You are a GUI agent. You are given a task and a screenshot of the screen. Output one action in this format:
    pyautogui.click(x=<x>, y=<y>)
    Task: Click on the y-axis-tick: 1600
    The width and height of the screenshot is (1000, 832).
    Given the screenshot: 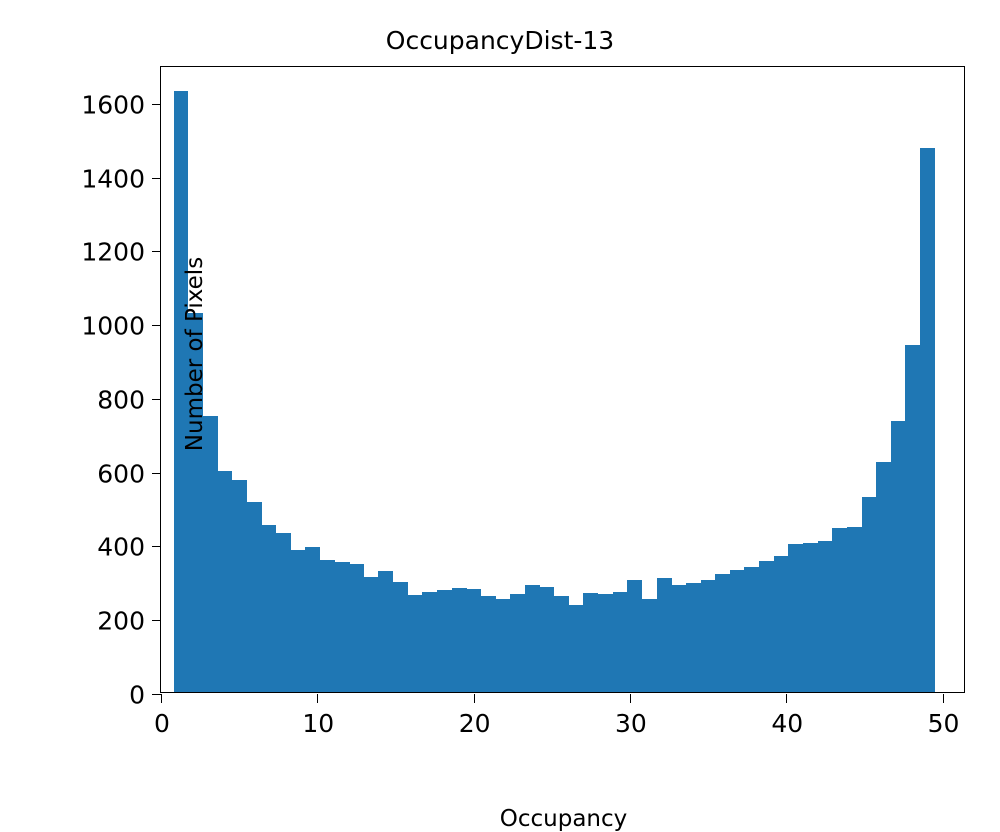 What is the action you would take?
    pyautogui.click(x=121, y=104)
    